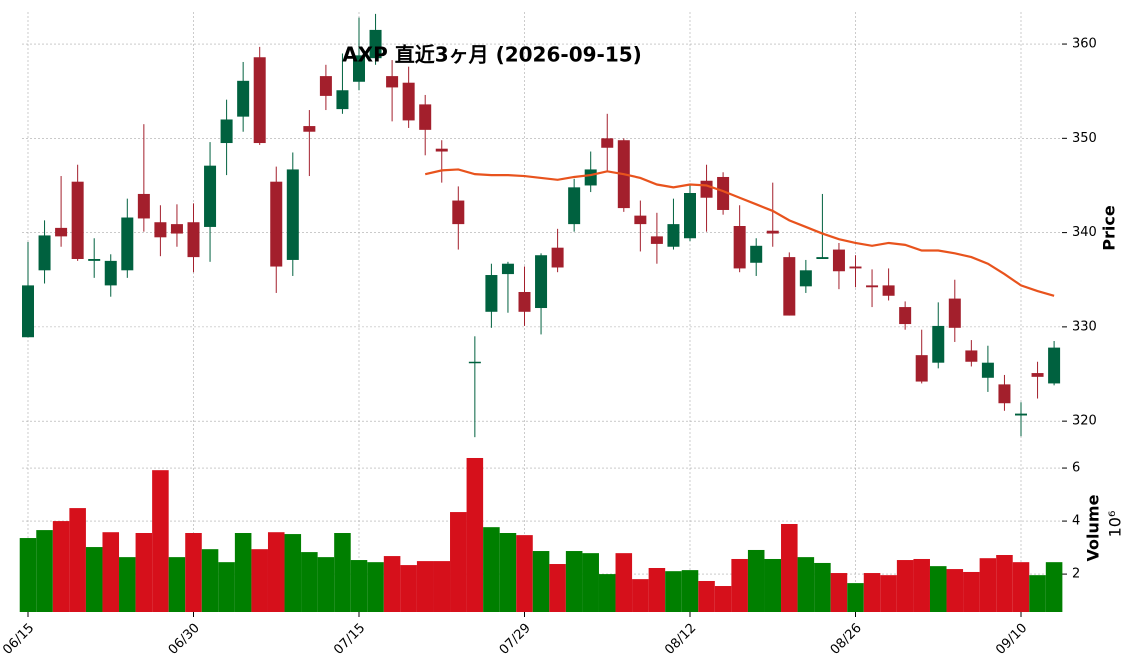  Describe the element at coordinates (349, 639) in the screenshot. I see `x-tick-label: 07/15` at that location.